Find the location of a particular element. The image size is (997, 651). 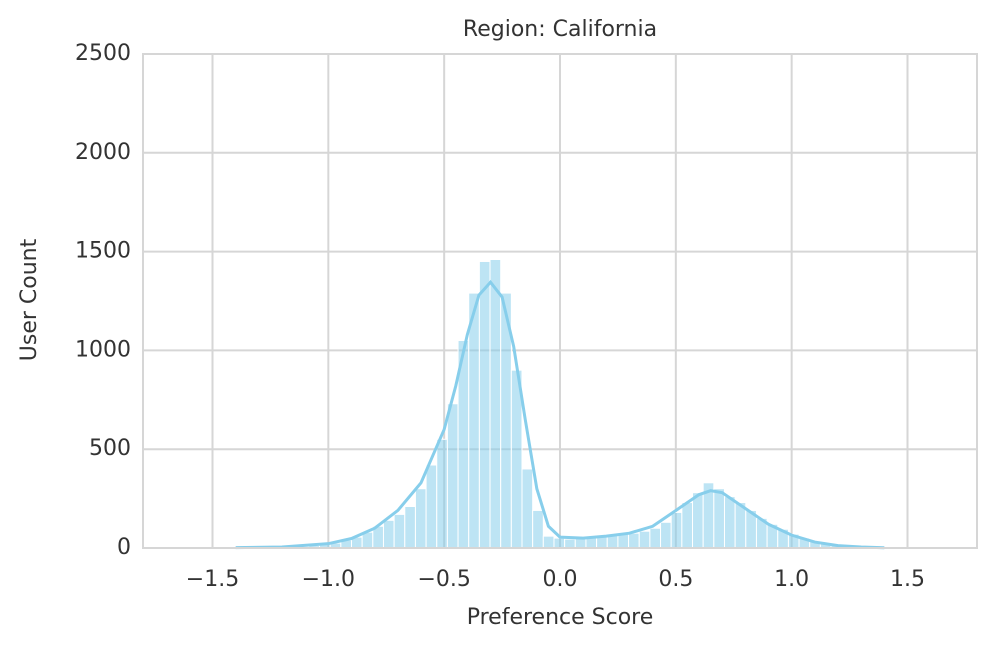

x-tick-label: −1.0 is located at coordinates (328, 579).